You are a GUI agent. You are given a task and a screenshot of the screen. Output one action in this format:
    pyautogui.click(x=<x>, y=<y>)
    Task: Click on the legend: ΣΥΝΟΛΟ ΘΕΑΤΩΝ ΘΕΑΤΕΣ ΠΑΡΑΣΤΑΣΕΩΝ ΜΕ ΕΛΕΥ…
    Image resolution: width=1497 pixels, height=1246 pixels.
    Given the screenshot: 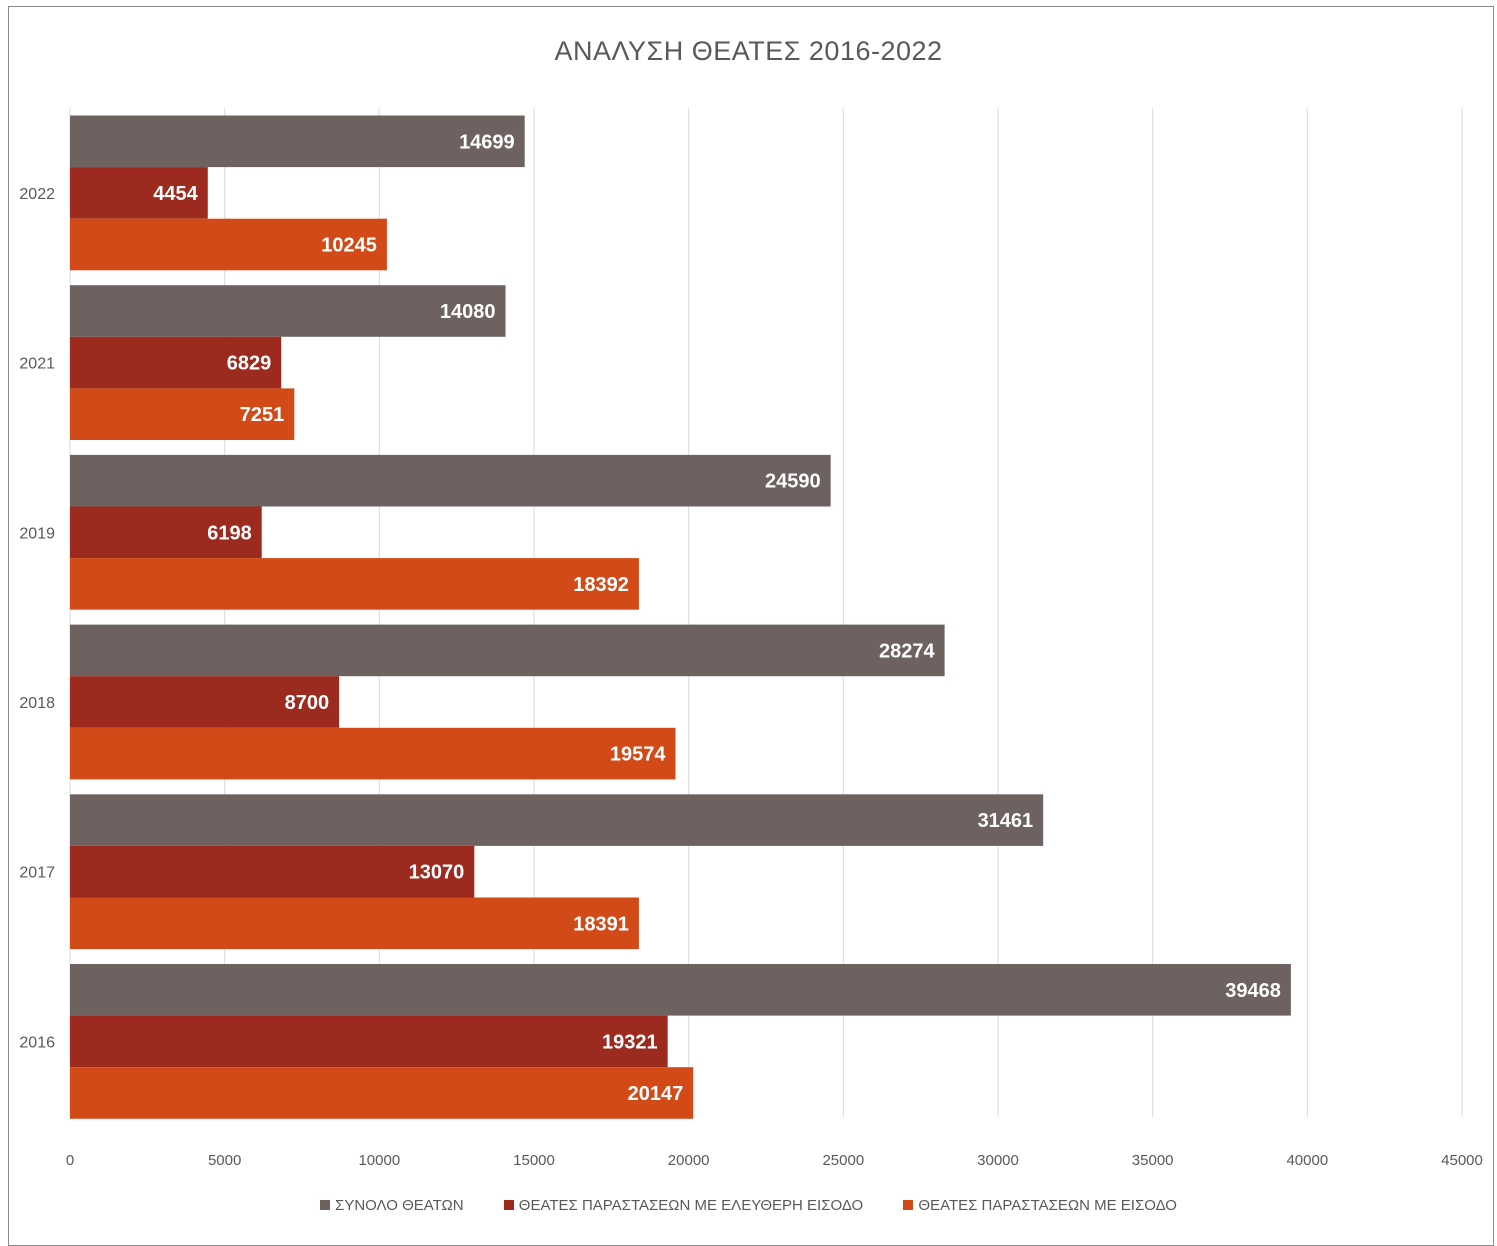 What is the action you would take?
    pyautogui.click(x=748, y=1205)
    